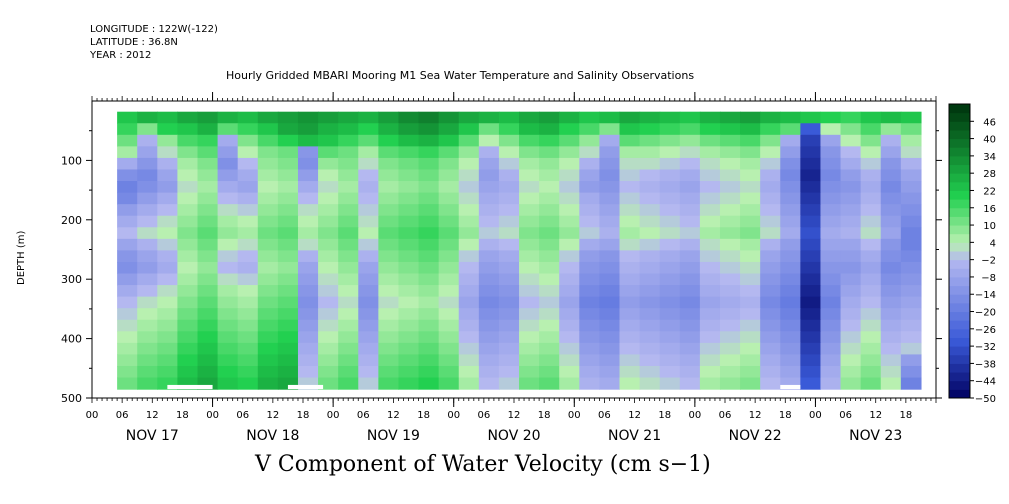 The image size is (1009, 504). What do you see at coordinates (154, 29) in the screenshot?
I see `longitude-label: LONGITUDE : 122W(-122)` at bounding box center [154, 29].